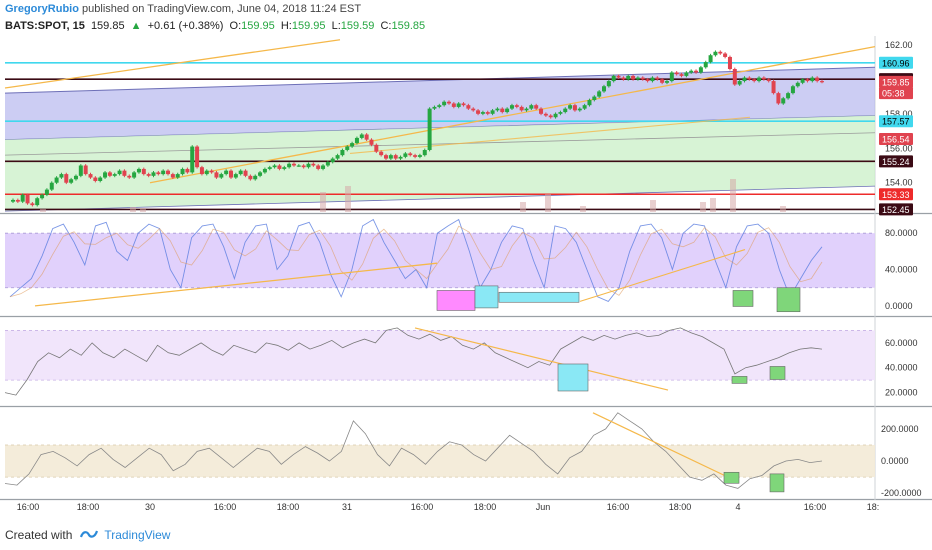 The width and height of the screenshot is (932, 550). Describe the element at coordinates (45, 26) in the screenshot. I see `symbol-label: BATS:SPOT, 15` at that location.